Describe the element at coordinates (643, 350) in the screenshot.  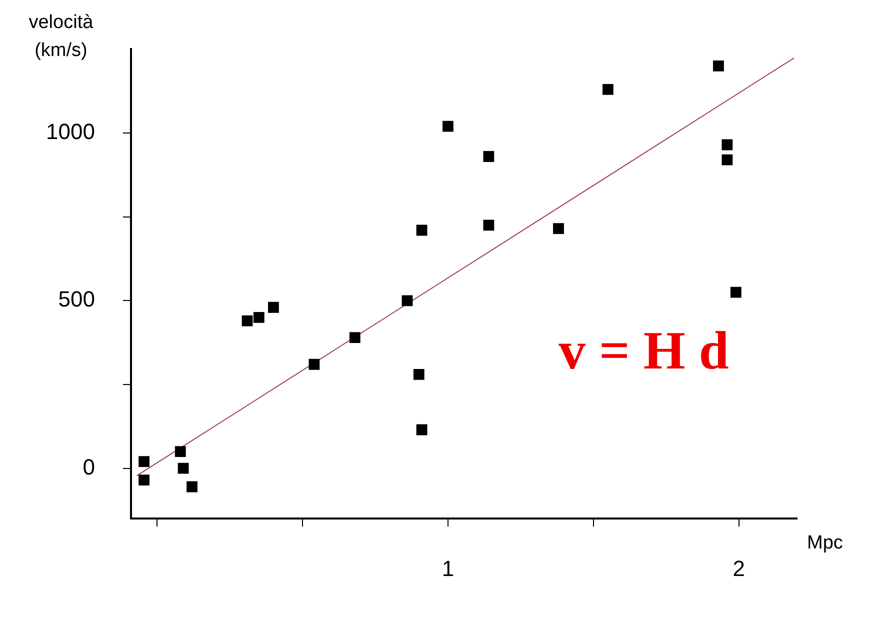
I see `annotation: v = H d` at that location.